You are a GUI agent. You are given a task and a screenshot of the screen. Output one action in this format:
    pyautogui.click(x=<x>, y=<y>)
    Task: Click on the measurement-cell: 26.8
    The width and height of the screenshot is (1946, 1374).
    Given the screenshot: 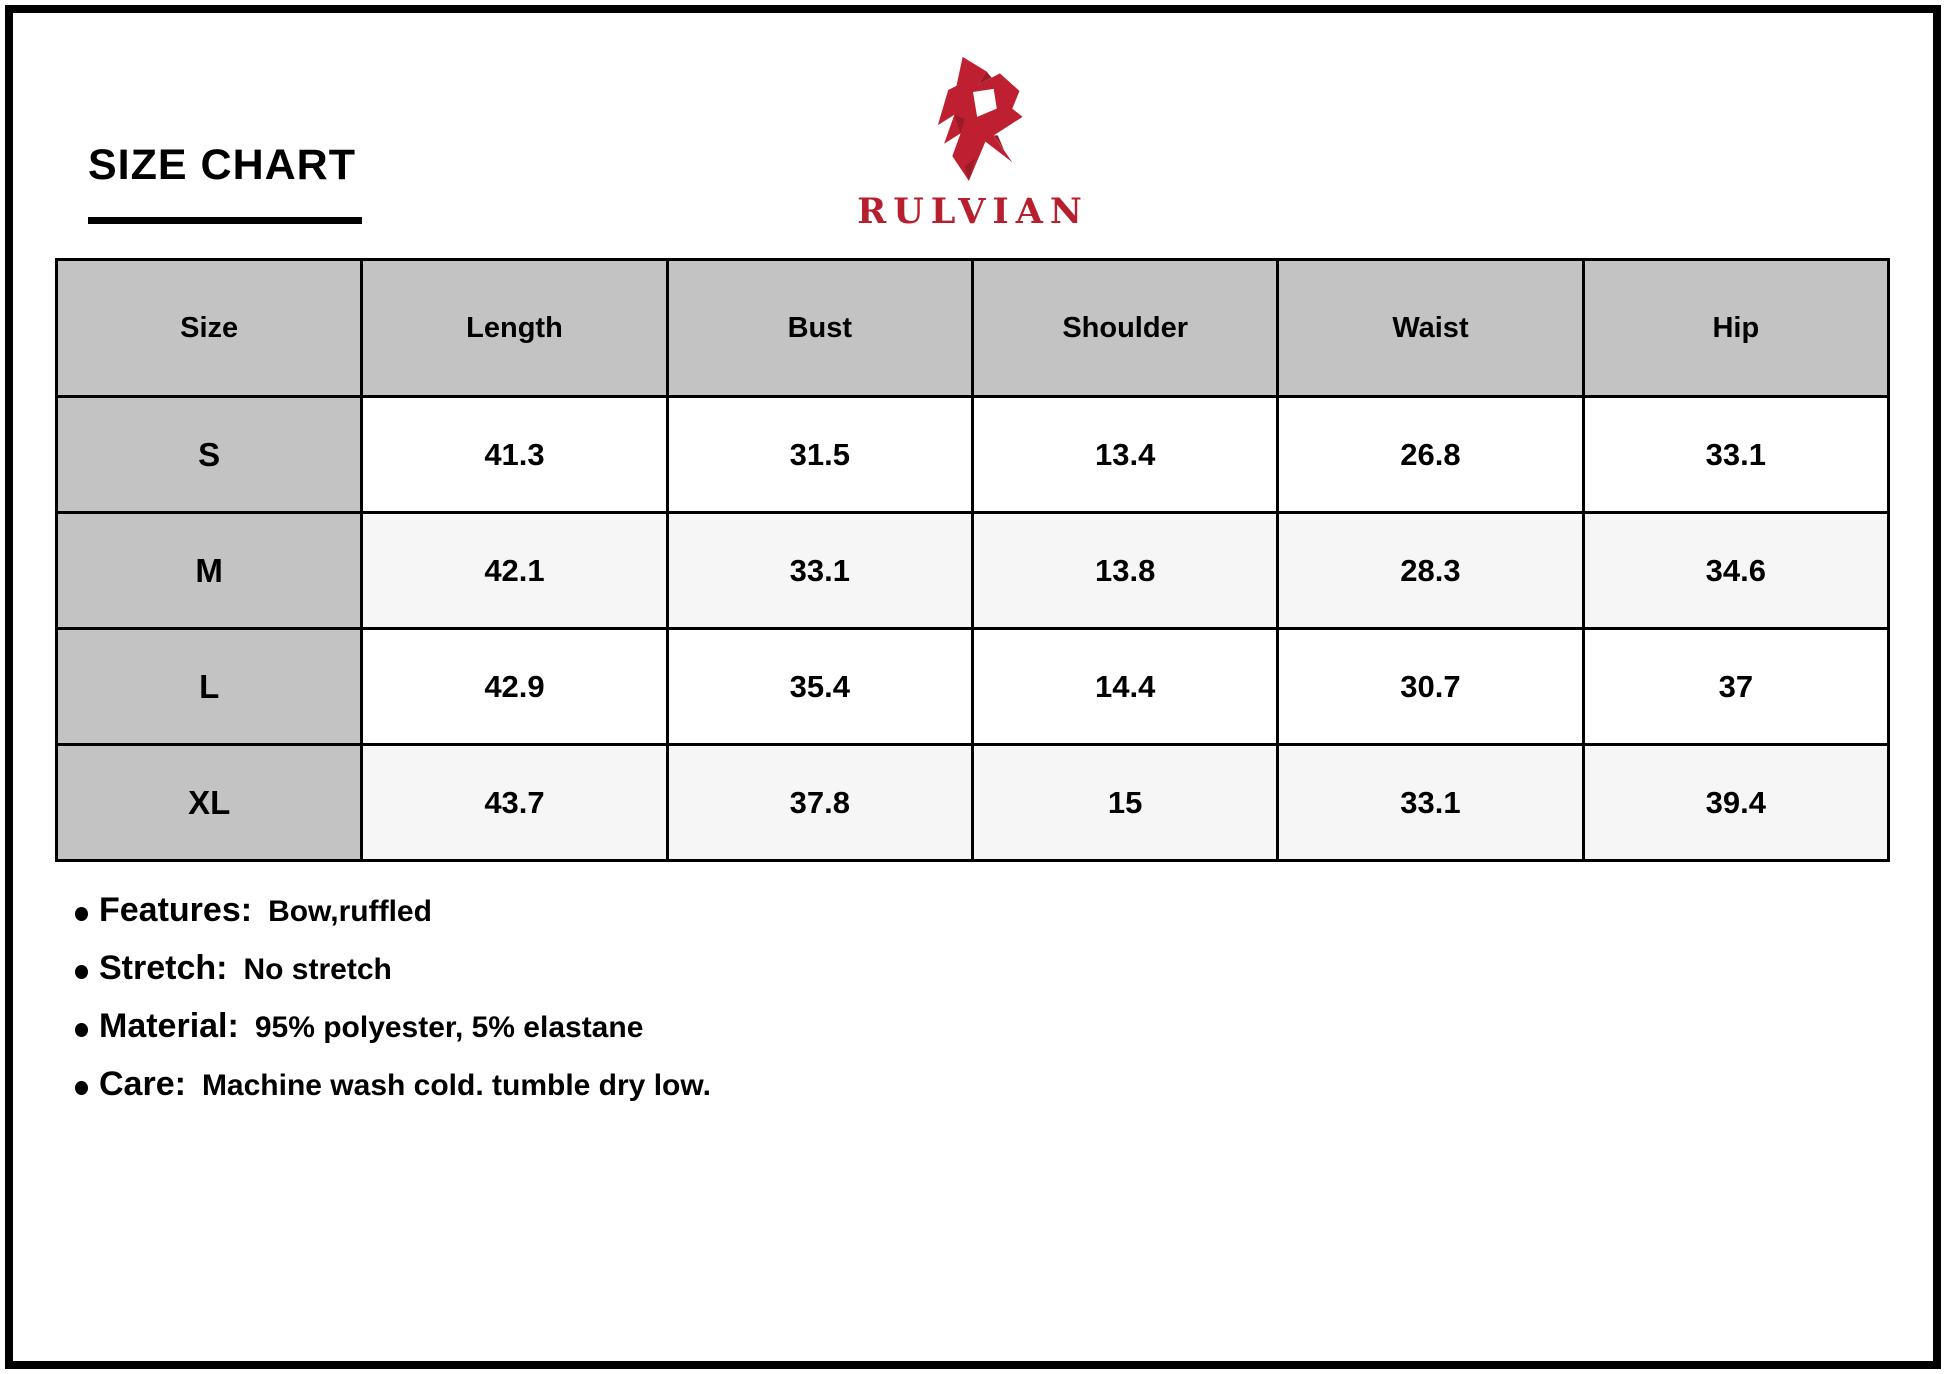 What is the action you would take?
    pyautogui.click(x=1430, y=454)
    